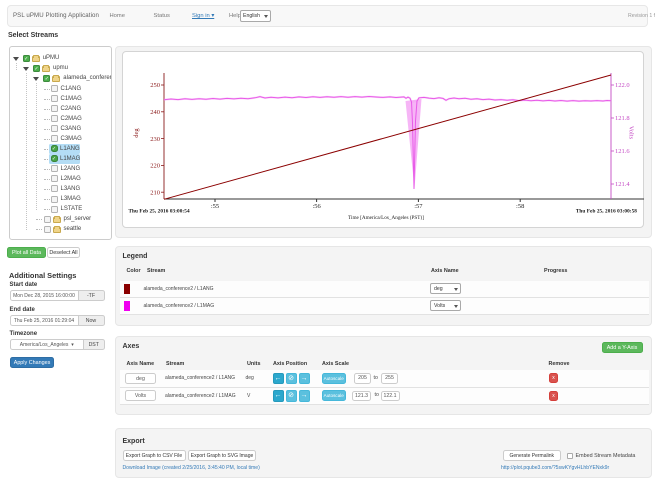 Image resolution: width=655 pixels, height=489 pixels. I want to click on svg-text: 220, so click(155, 166).